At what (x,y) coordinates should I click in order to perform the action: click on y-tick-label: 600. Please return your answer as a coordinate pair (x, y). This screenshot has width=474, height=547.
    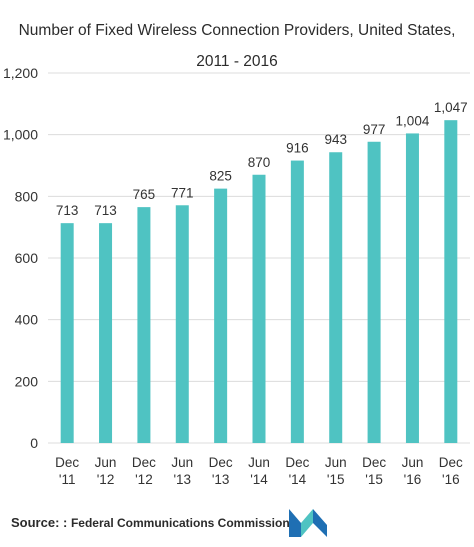
    Looking at the image, I should click on (27, 258).